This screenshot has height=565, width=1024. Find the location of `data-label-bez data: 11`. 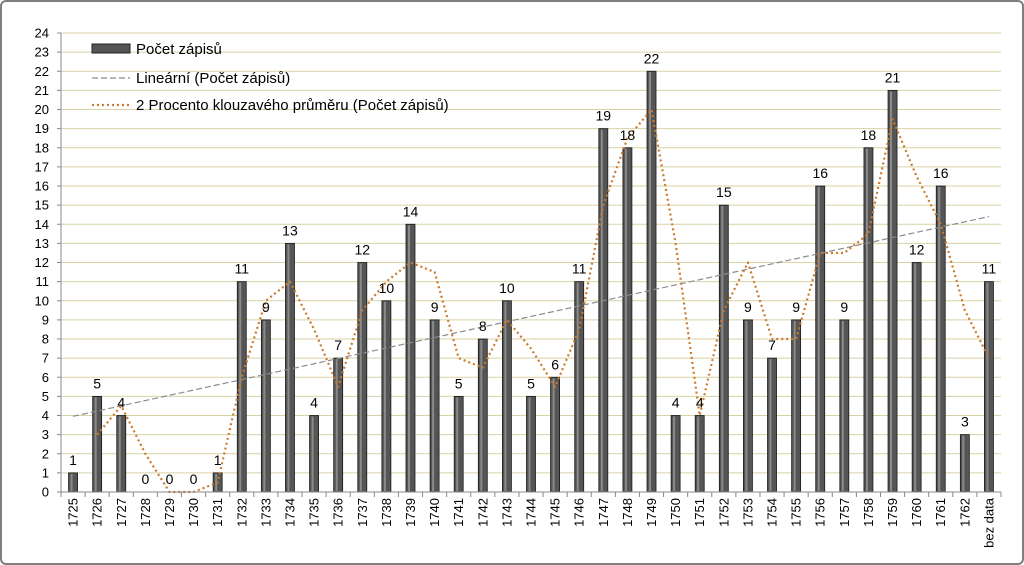

data-label-bez data: 11 is located at coordinates (989, 269).